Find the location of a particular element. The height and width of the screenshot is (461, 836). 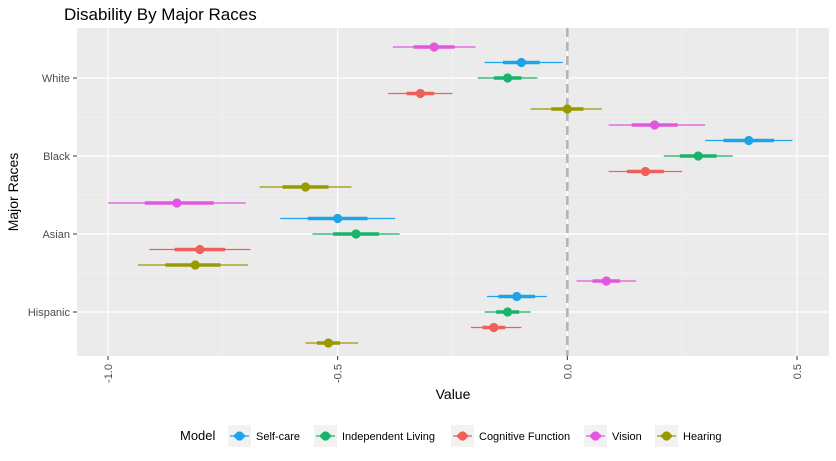

legend-item-vision: Vision is located at coordinates (613, 436).